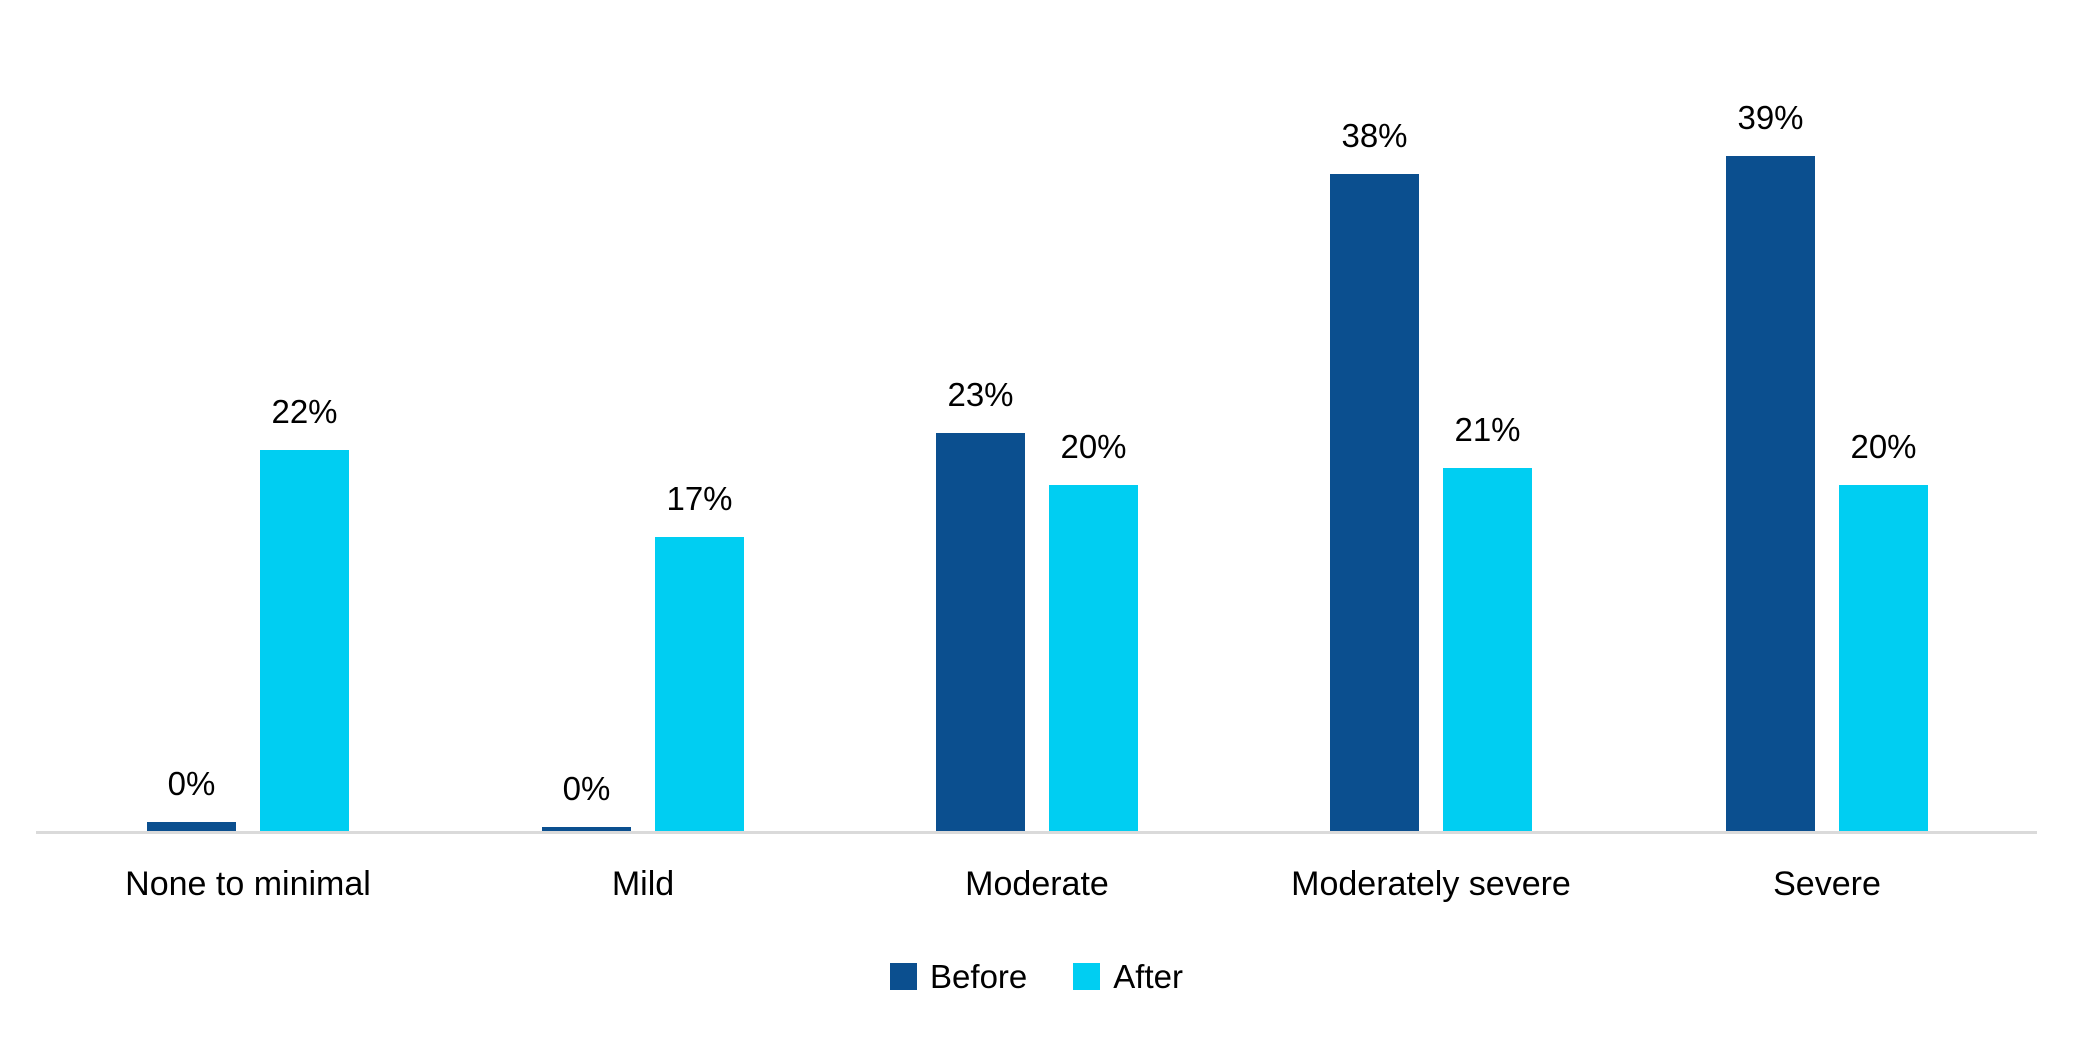 This screenshot has height=1045, width=2073. Describe the element at coordinates (1827, 884) in the screenshot. I see `category-label-severe: Severe` at that location.